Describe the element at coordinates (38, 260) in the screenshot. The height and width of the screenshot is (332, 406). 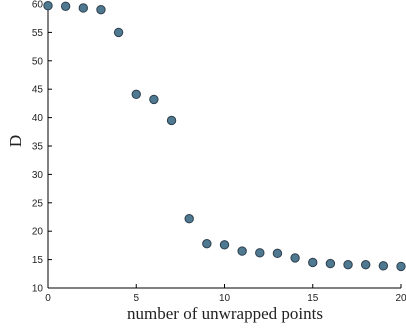
I see `y-tick-label: 15` at that location.